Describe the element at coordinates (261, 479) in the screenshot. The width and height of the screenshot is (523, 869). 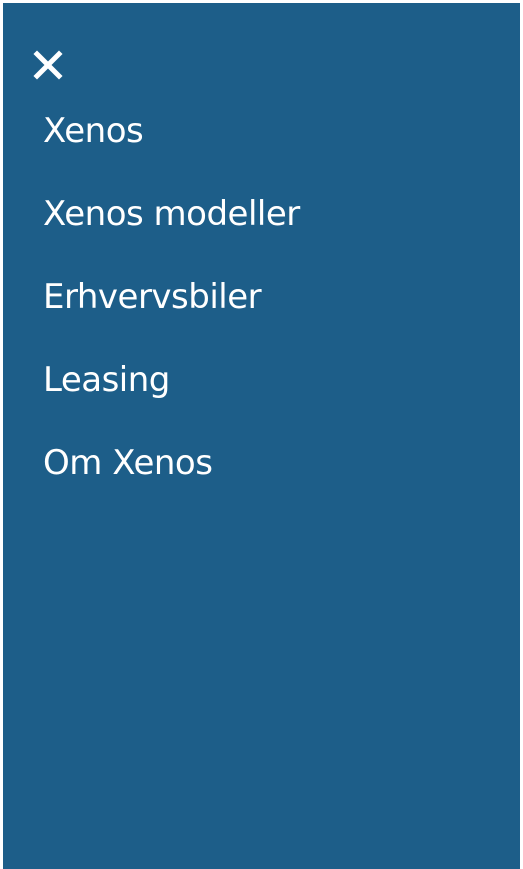
I see `nav-item-om-xenos: Om Xenos` at that location.